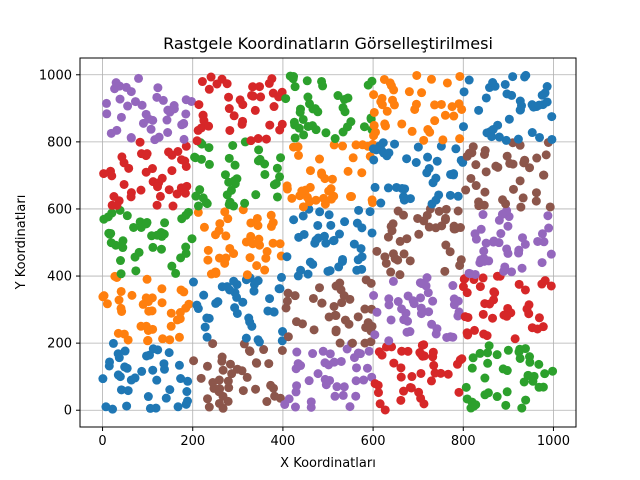 The height and width of the screenshot is (480, 640). What do you see at coordinates (192, 441) in the screenshot?
I see `x-tick-label: 200` at bounding box center [192, 441].